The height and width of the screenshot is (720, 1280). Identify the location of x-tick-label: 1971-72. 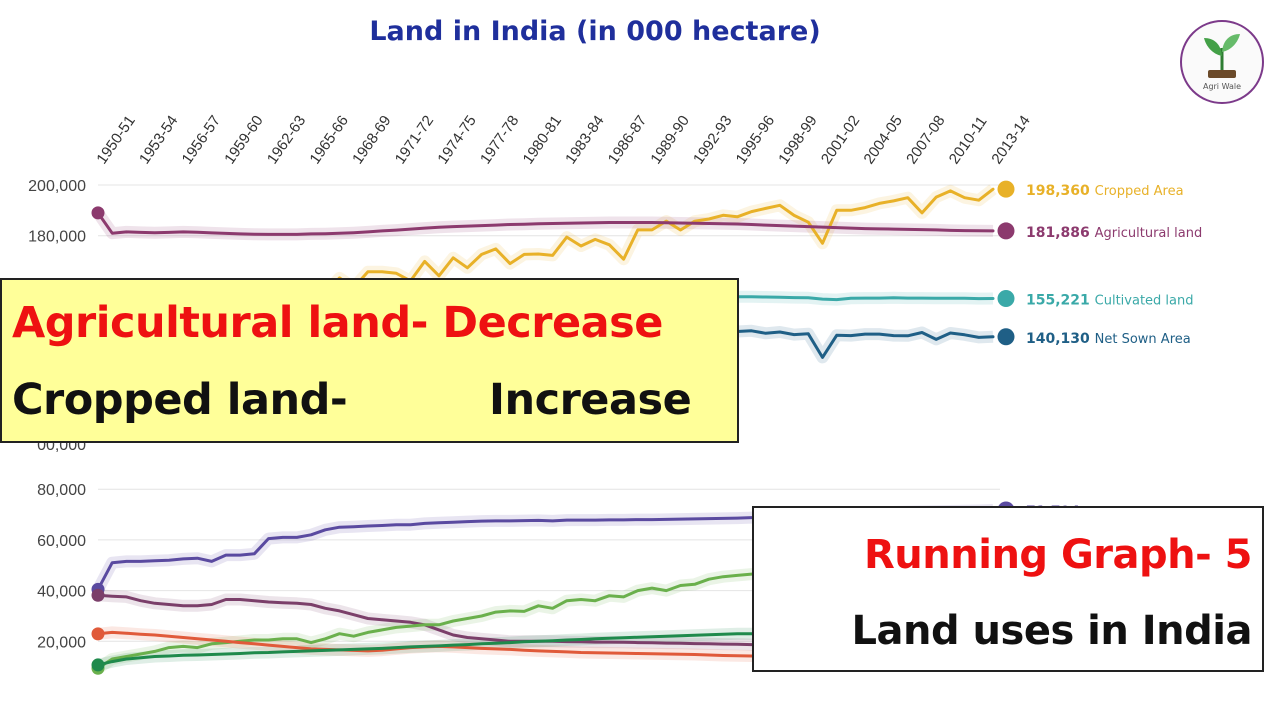
(415, 139).